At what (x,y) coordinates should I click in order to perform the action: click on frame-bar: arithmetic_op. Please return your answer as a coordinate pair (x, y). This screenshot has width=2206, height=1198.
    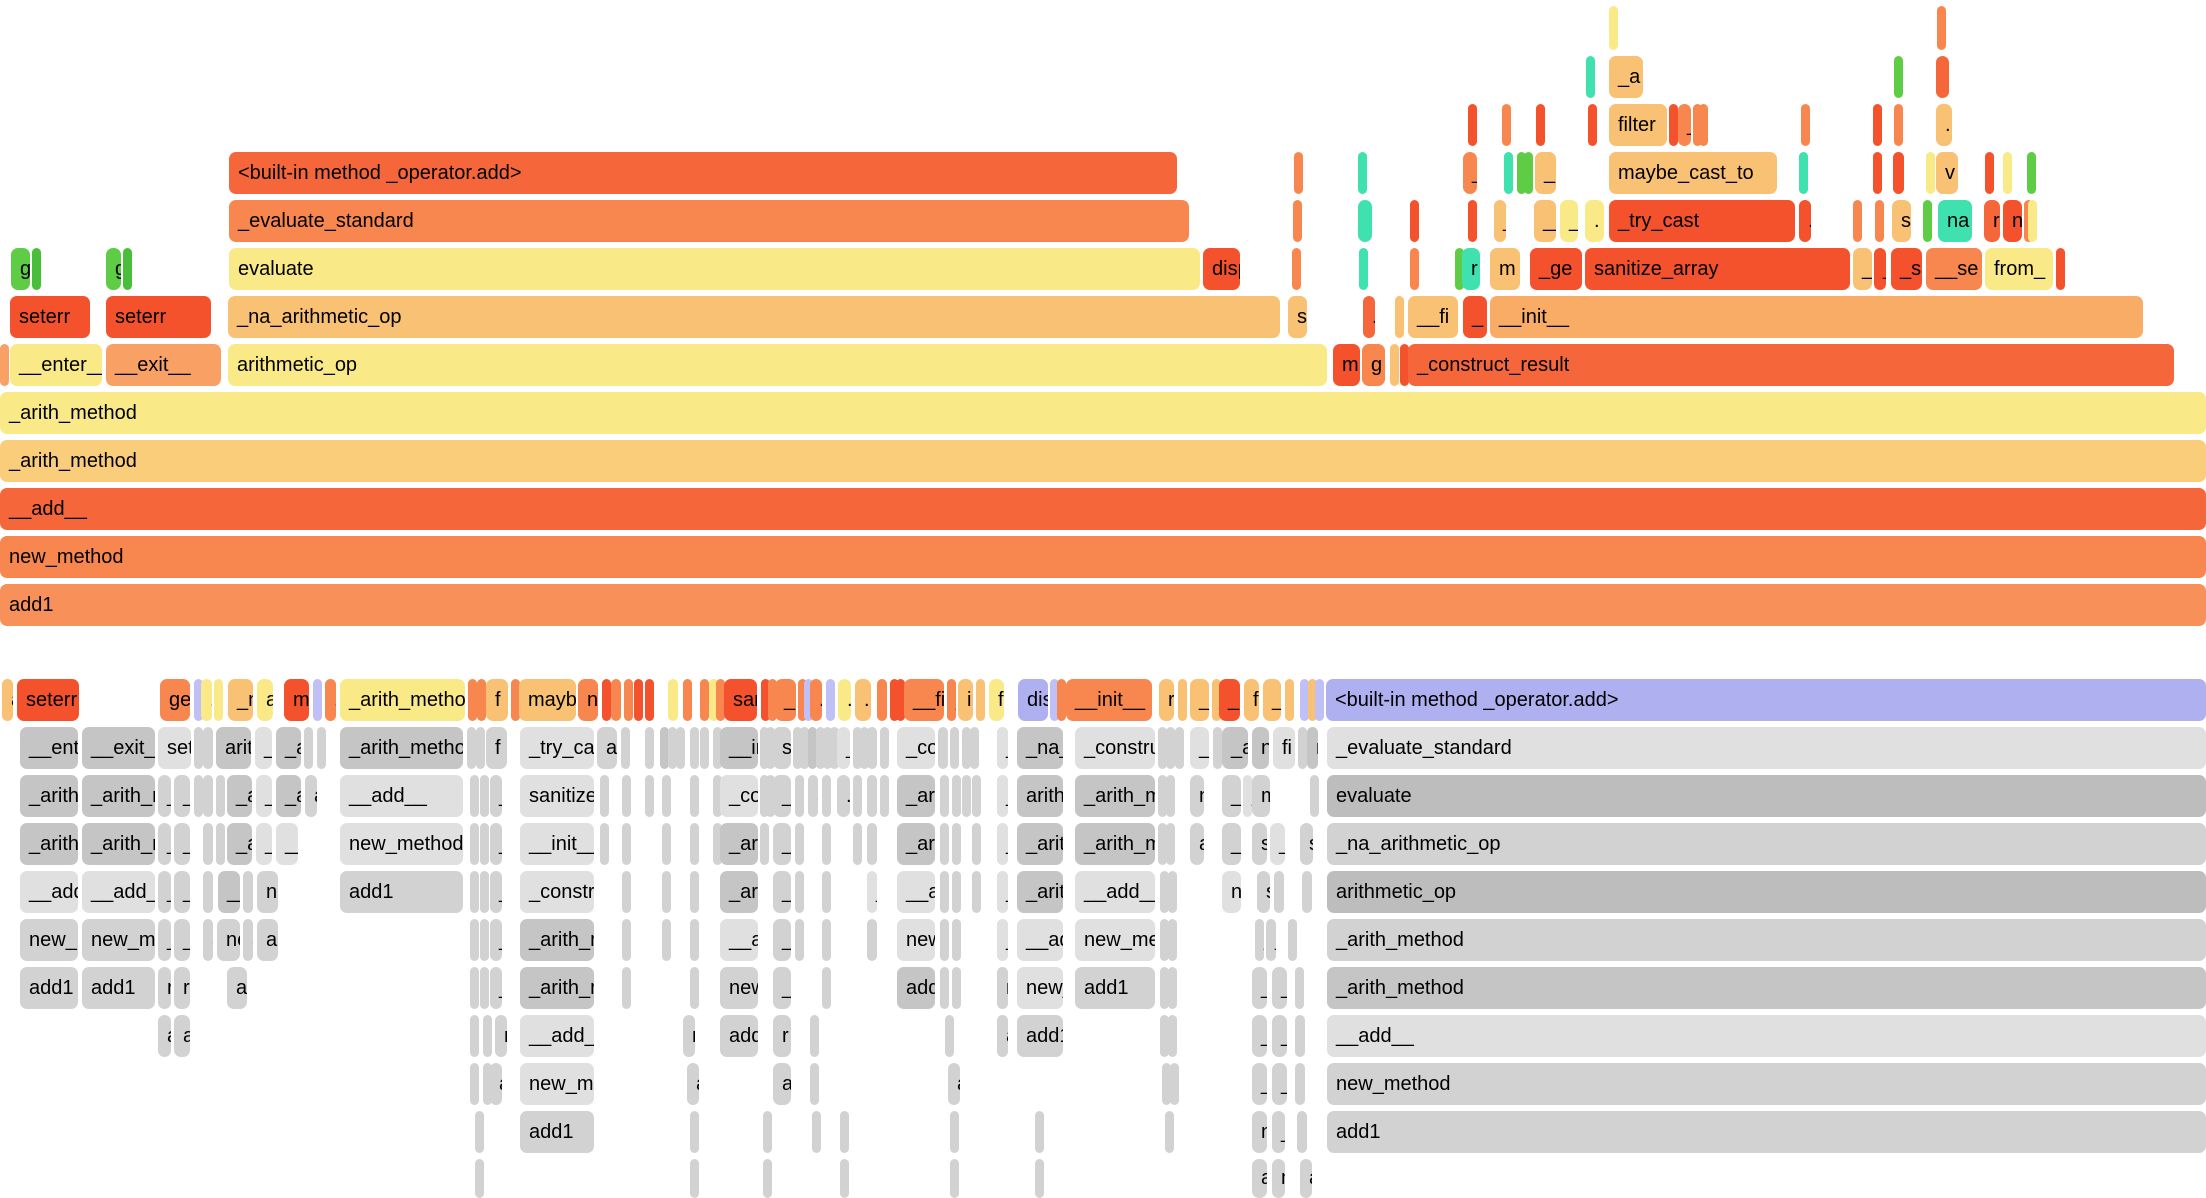
    Looking at the image, I should click on (1766, 892).